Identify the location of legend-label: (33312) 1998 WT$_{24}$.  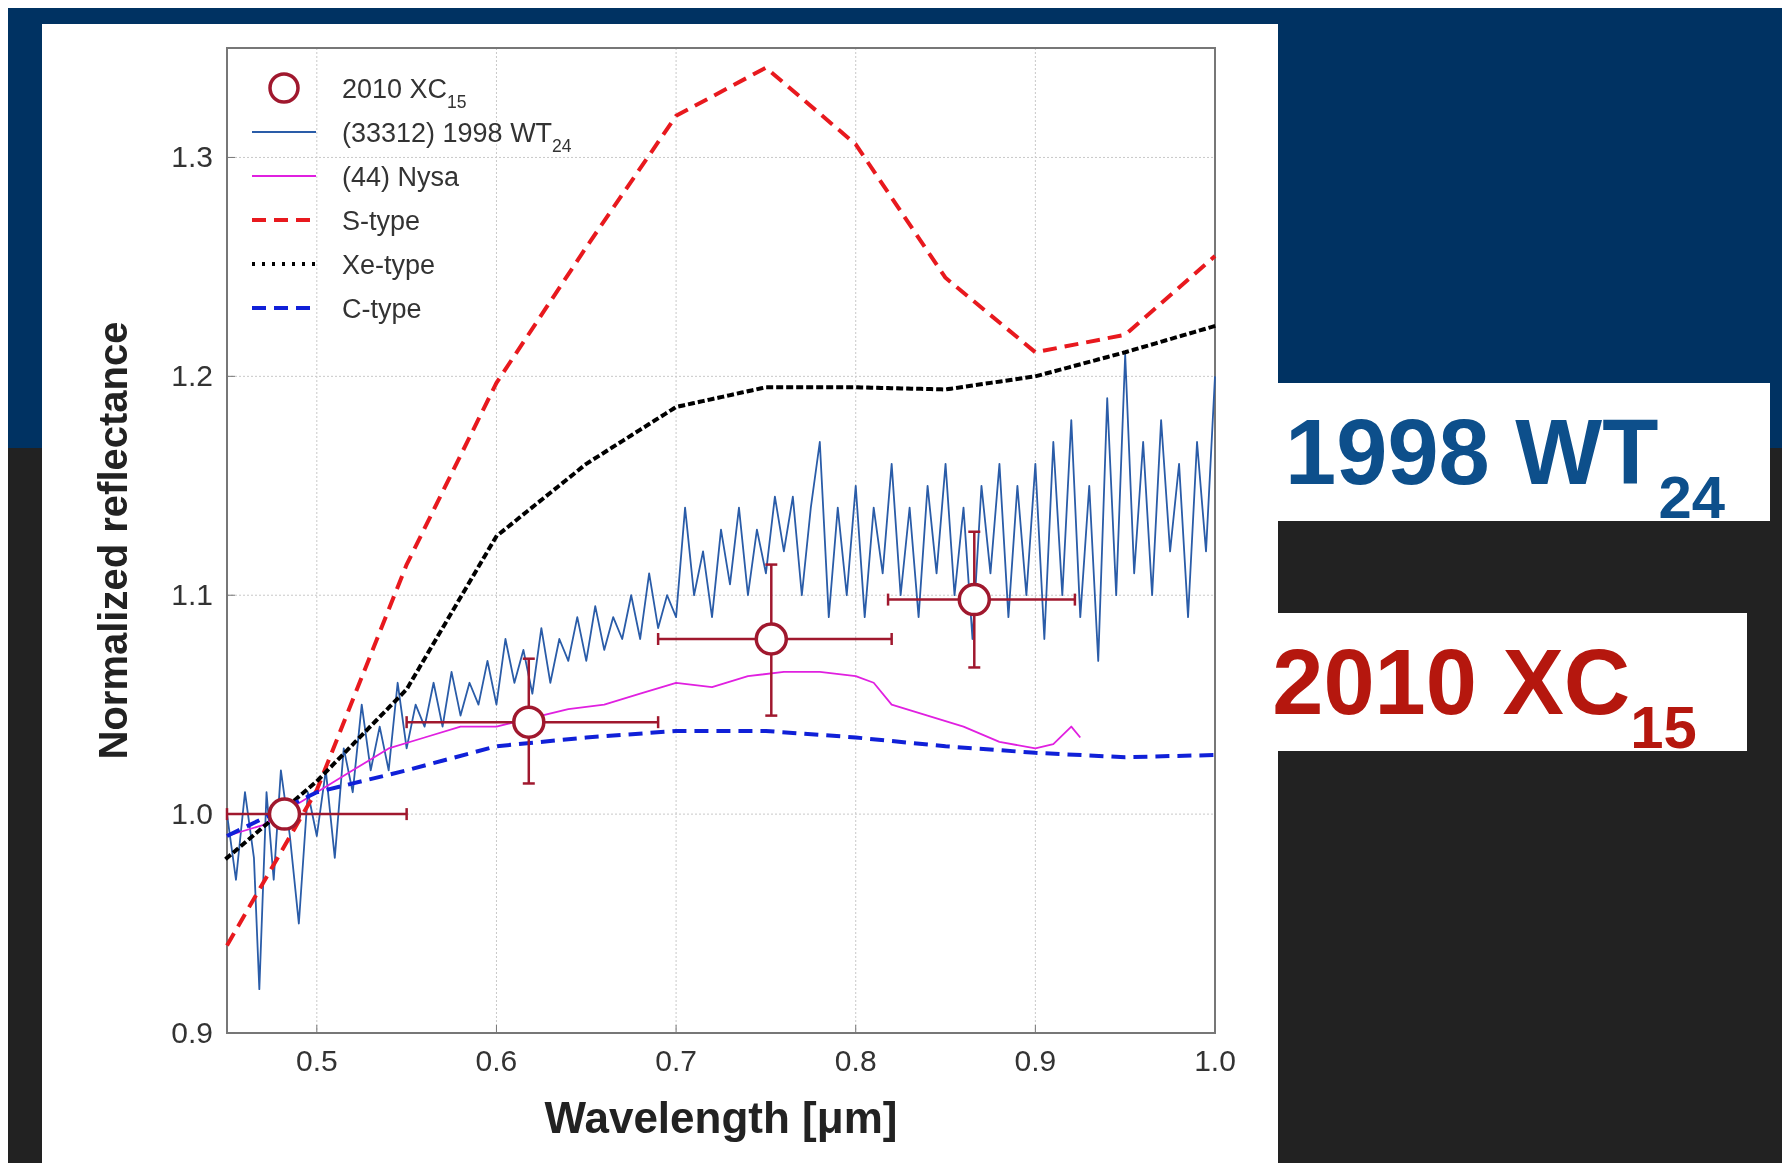
(457, 137).